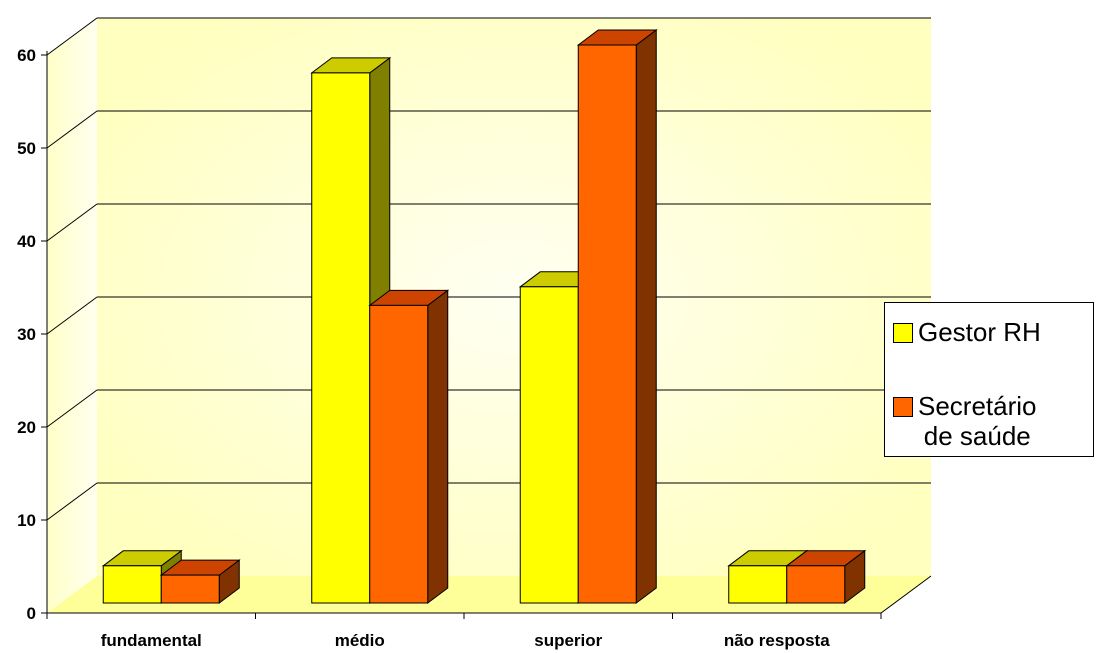  Describe the element at coordinates (26, 148) in the screenshot. I see `y-tick-label-50: 50` at that location.